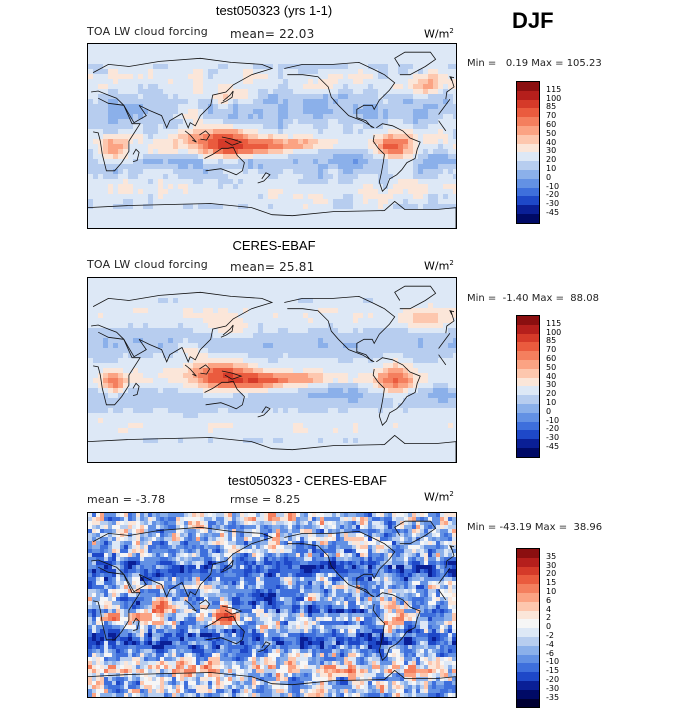  What do you see at coordinates (548, 601) in the screenshot?
I see `colorbar-3-tick-label: 6` at bounding box center [548, 601].